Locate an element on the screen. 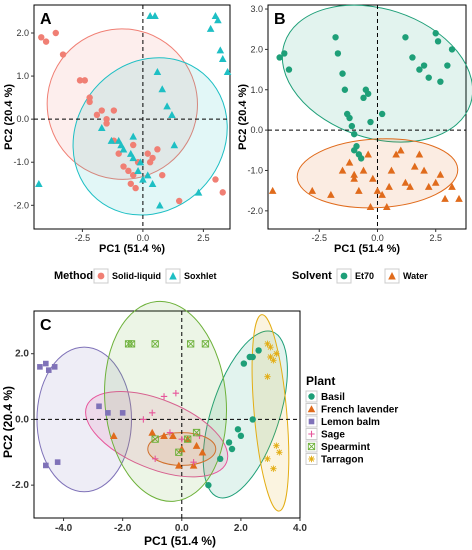 The height and width of the screenshot is (550, 472). ellipse-et70 is located at coordinates (376, 73).